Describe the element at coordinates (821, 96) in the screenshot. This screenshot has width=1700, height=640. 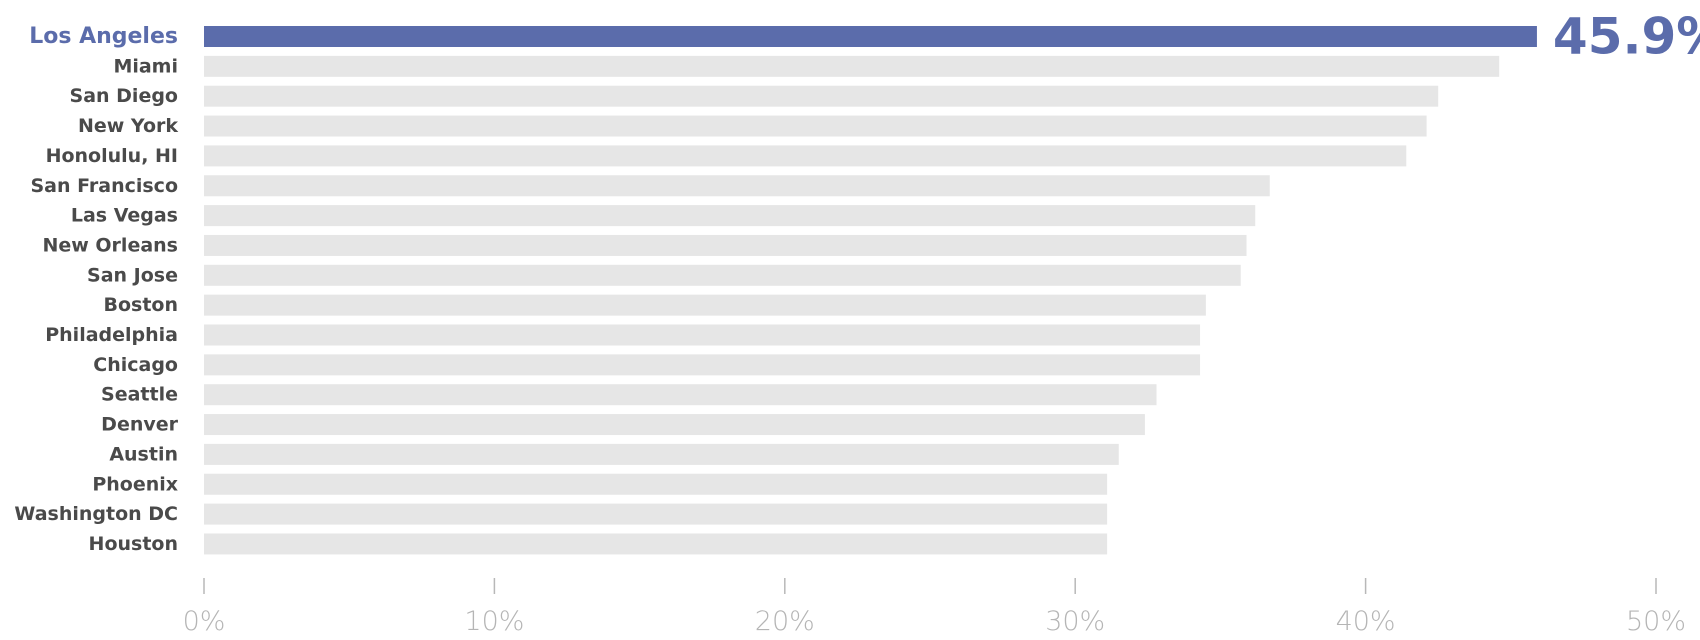
I see `bar-san-diego` at that location.